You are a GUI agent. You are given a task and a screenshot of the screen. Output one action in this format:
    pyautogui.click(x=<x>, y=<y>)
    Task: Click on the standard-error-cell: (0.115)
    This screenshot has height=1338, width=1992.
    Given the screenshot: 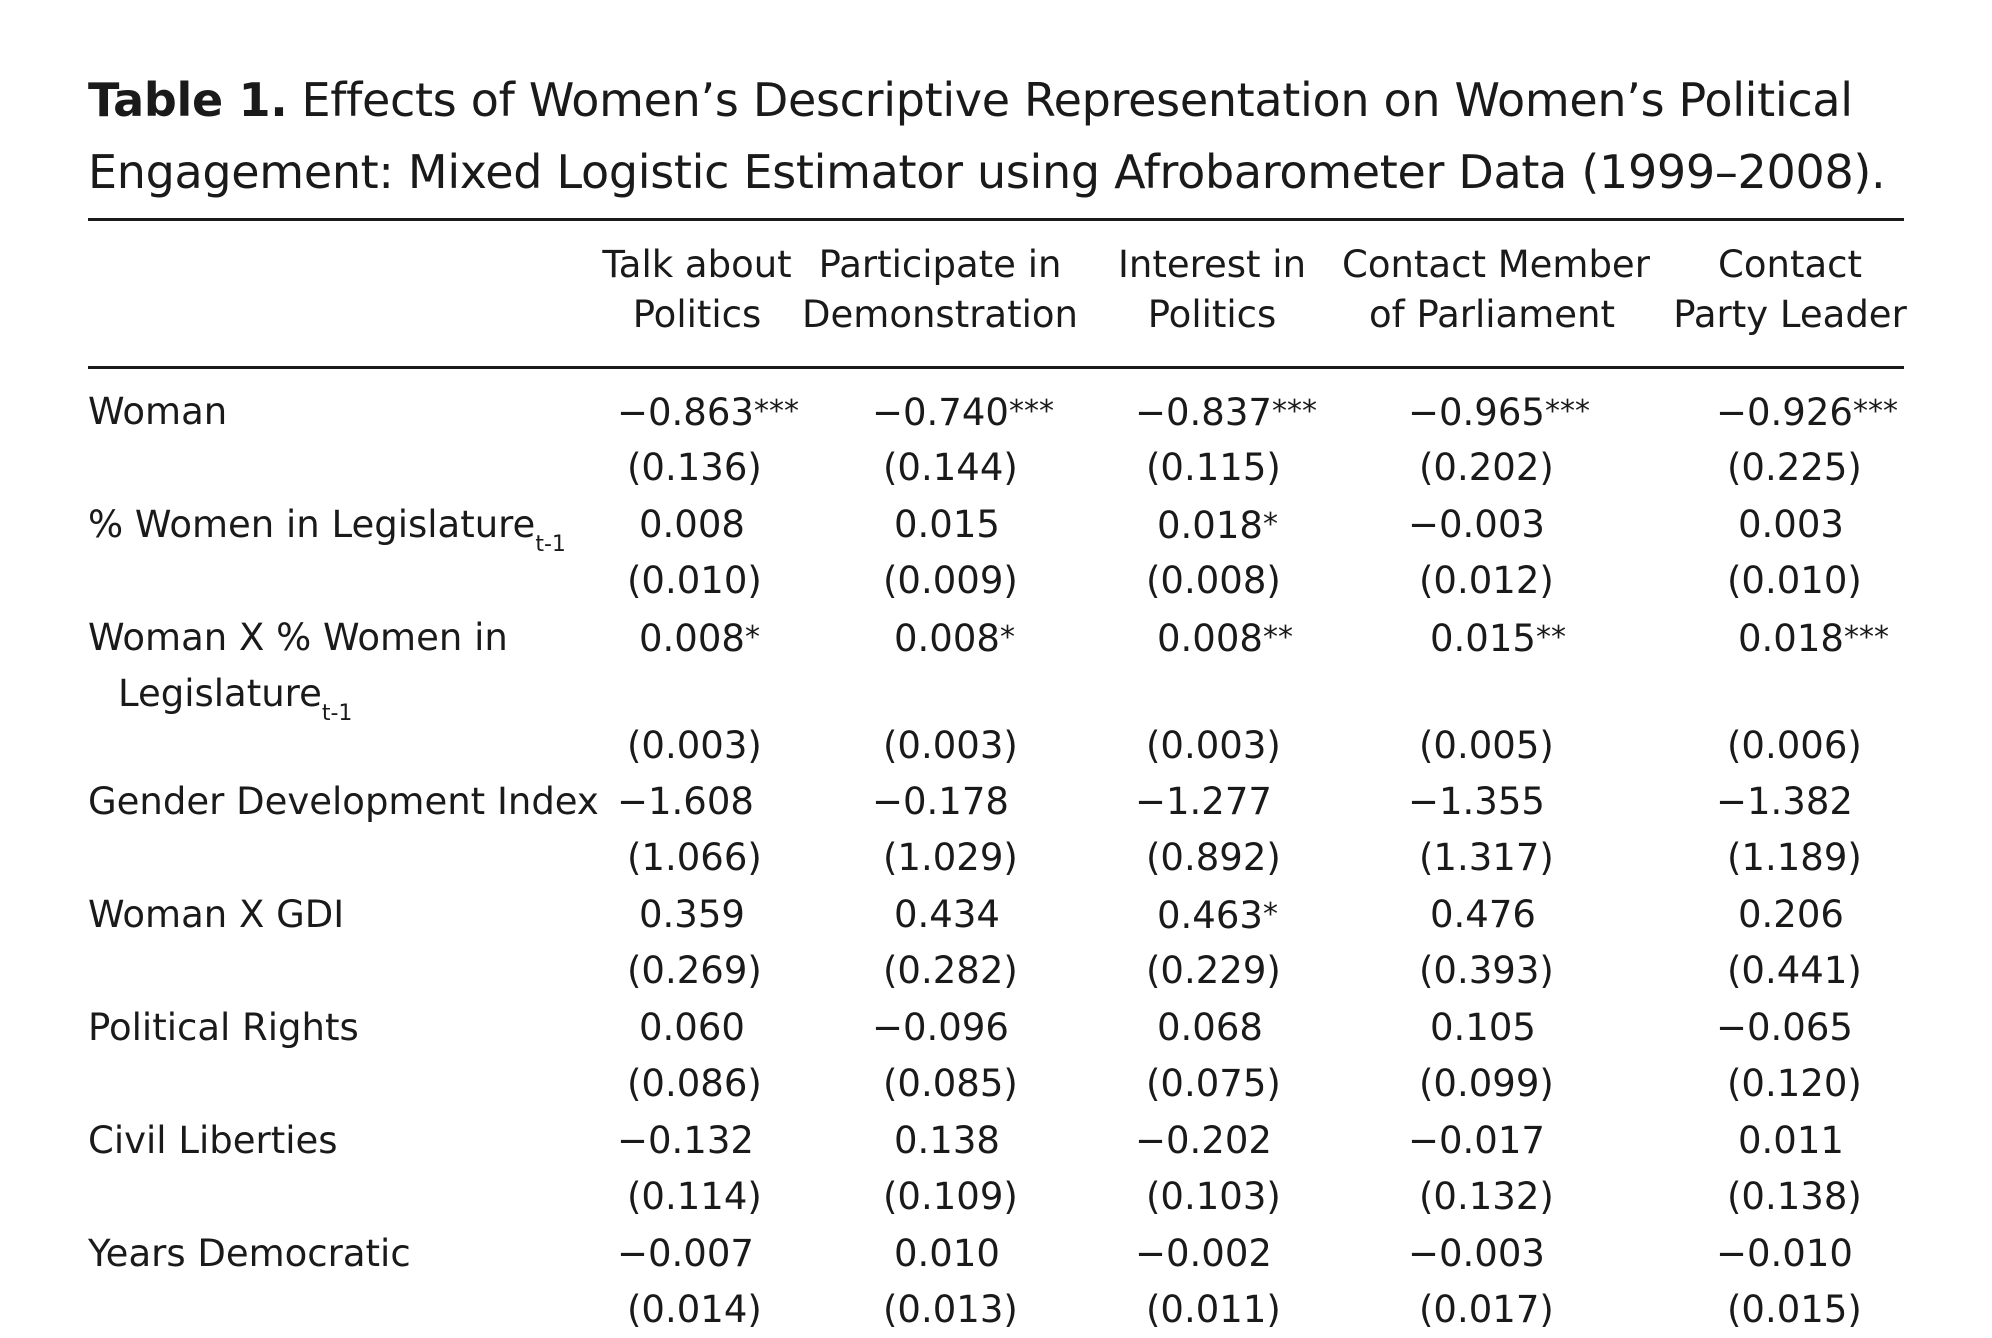 What is the action you would take?
    pyautogui.click(x=1213, y=467)
    